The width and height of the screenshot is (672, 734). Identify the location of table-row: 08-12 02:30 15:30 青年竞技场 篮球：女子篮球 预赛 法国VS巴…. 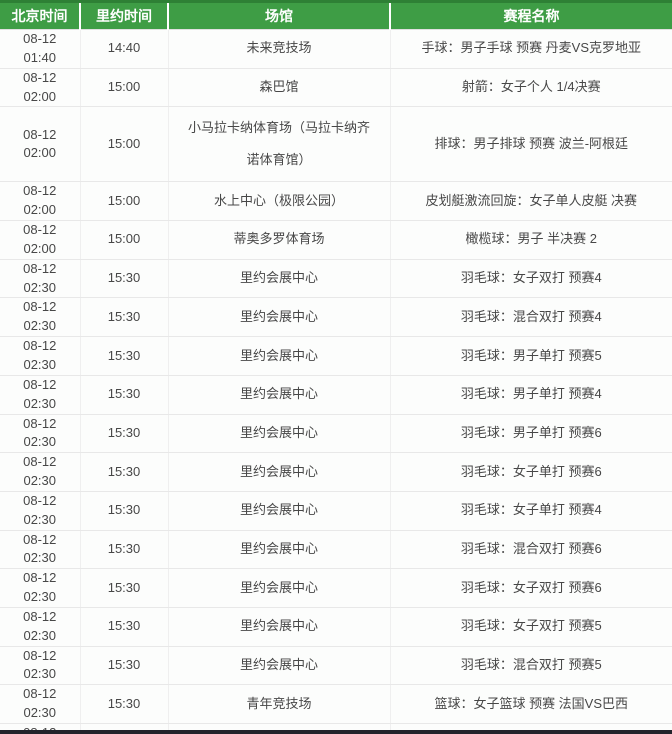
(336, 704).